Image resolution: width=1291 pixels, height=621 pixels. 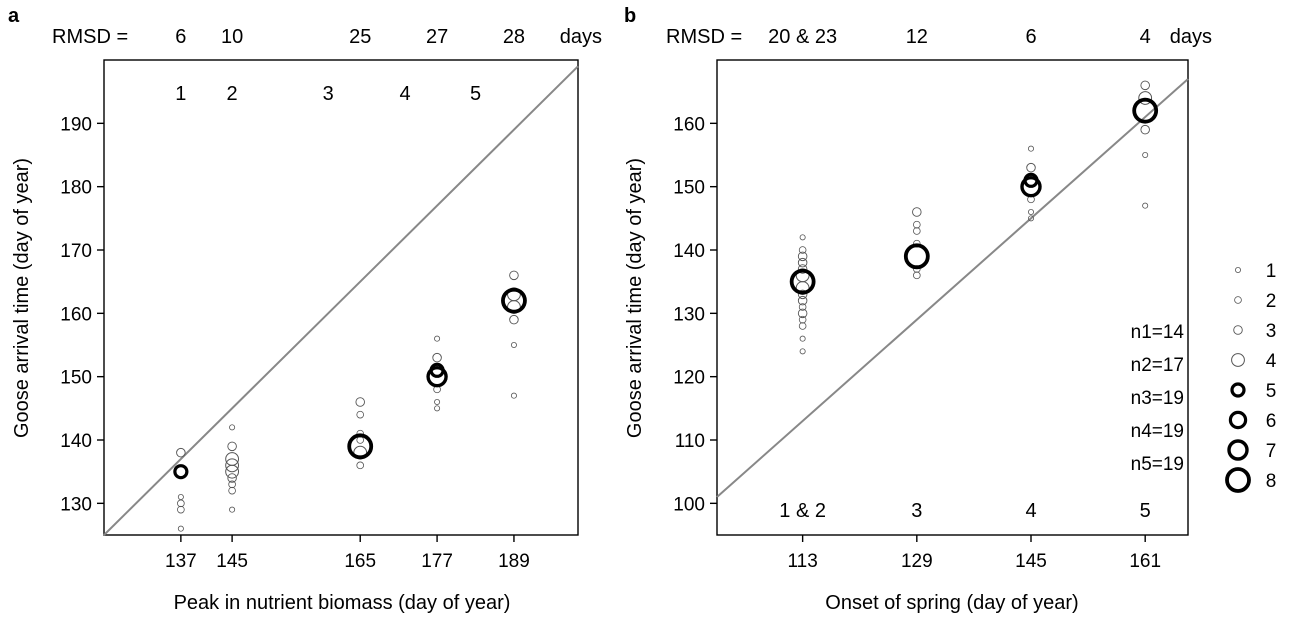 I want to click on y-tick-label: 120, so click(x=689, y=378).